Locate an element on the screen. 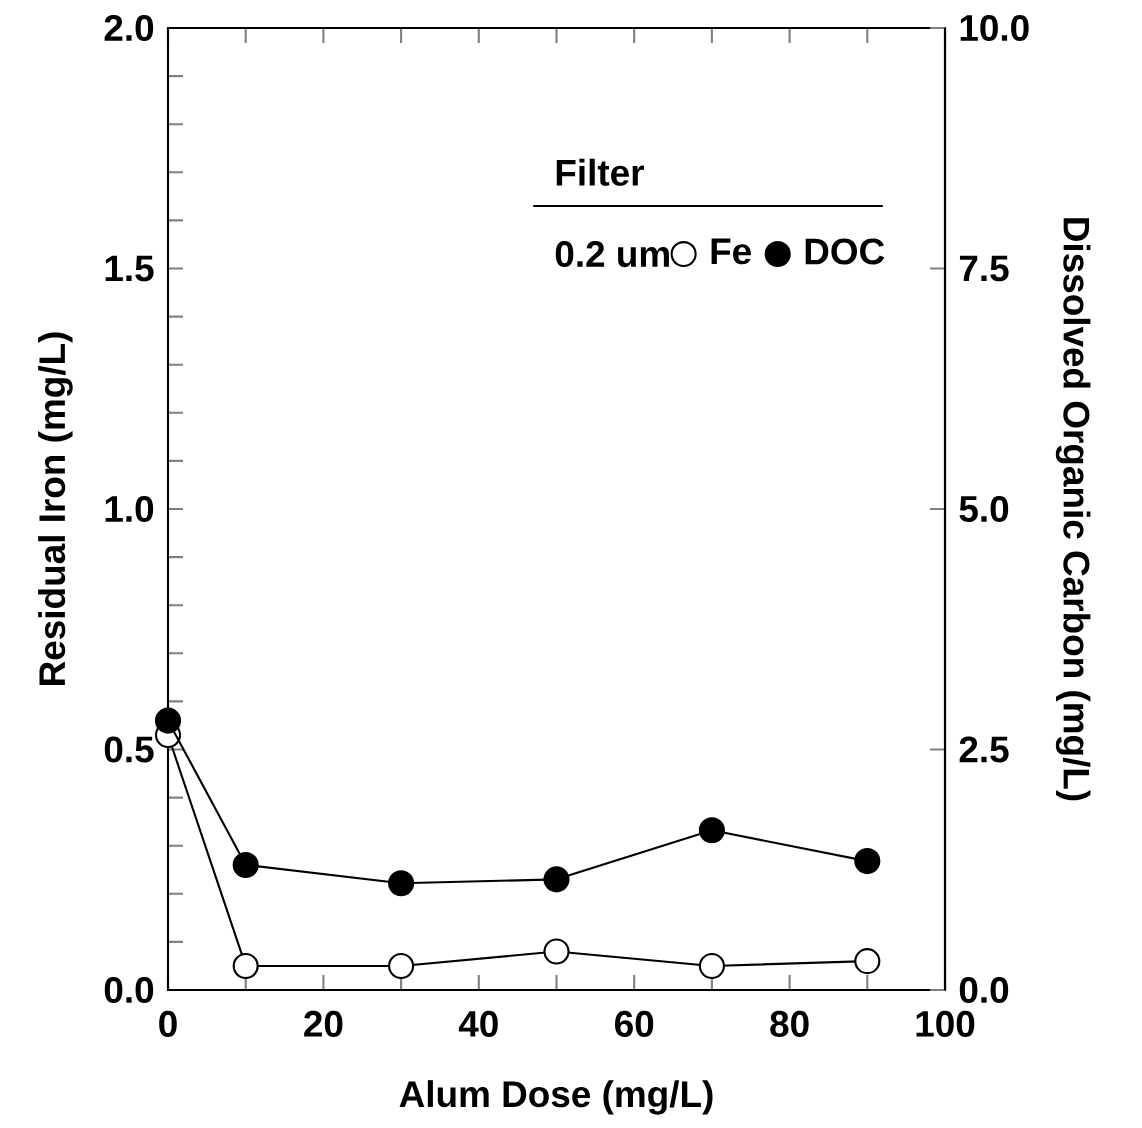  x-tick-label: 100 is located at coordinates (945, 1023).